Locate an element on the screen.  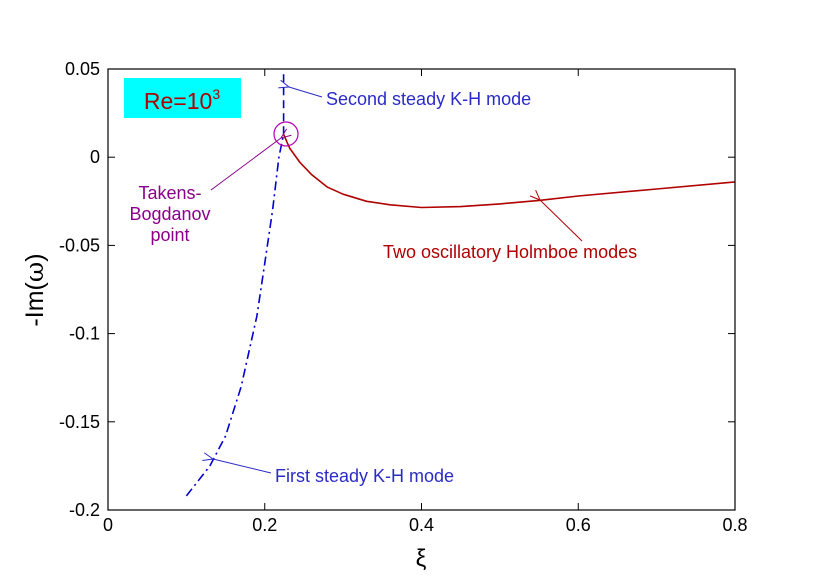
legend-box: Re=103 is located at coordinates (182, 98).